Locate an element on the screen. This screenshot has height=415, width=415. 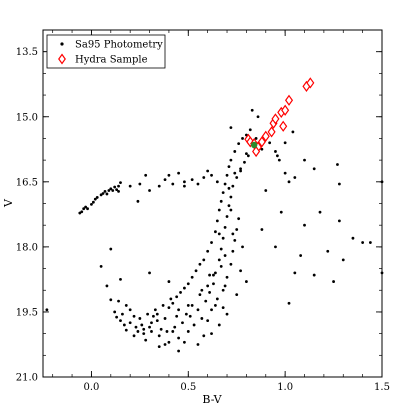
legend-marker-diamond is located at coordinates (62, 59).